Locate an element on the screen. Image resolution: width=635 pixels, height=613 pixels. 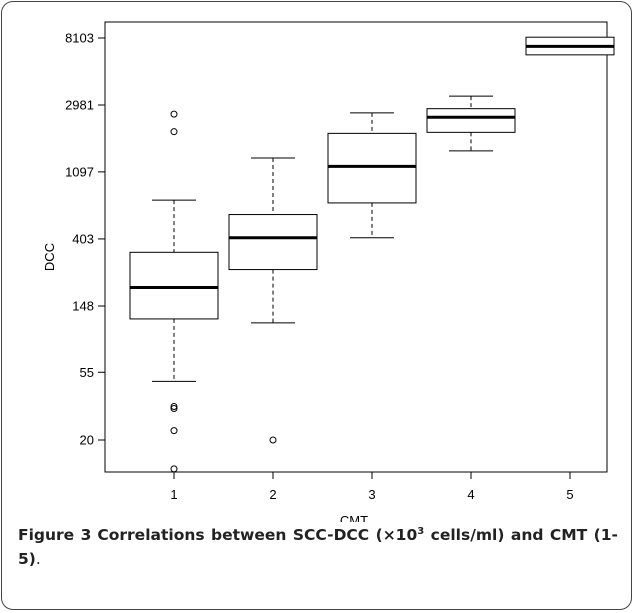
y-tick-label: 2981 is located at coordinates (79, 104).